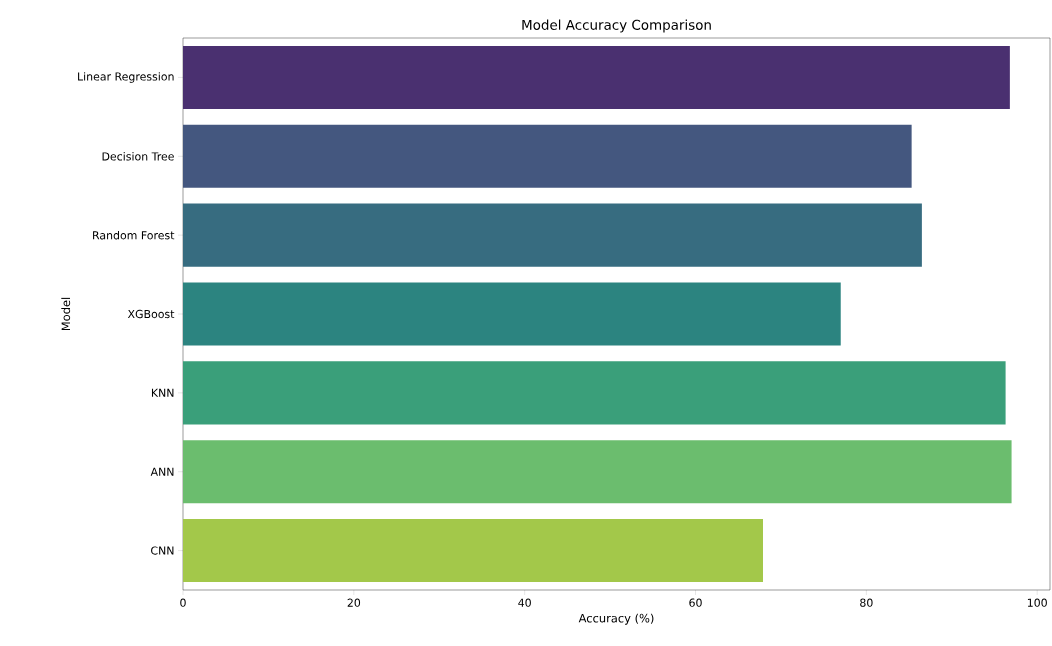 This screenshot has height=646, width=1052. Describe the element at coordinates (162, 550) in the screenshot. I see `y-tick-label: CNN` at that location.